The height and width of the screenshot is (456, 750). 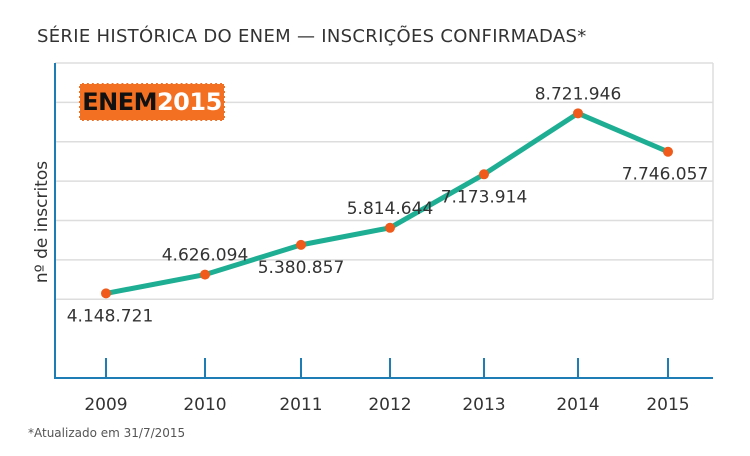 What do you see at coordinates (484, 197) in the screenshot?
I see `data-label: 7.173.914` at bounding box center [484, 197].